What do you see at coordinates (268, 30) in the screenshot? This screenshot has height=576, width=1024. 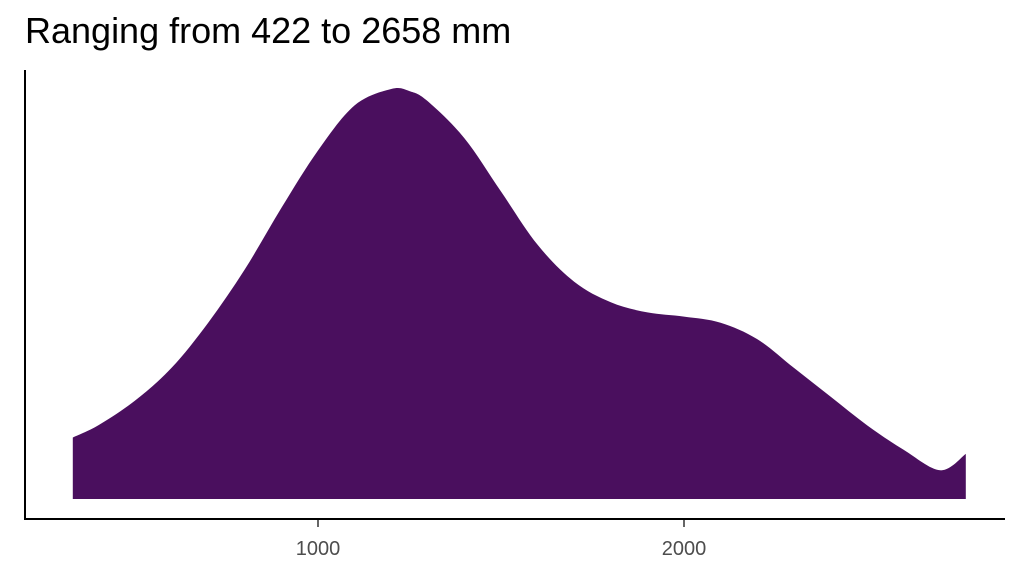 I see `chart-title: Ranging from 422 to 2658 mm` at bounding box center [268, 30].